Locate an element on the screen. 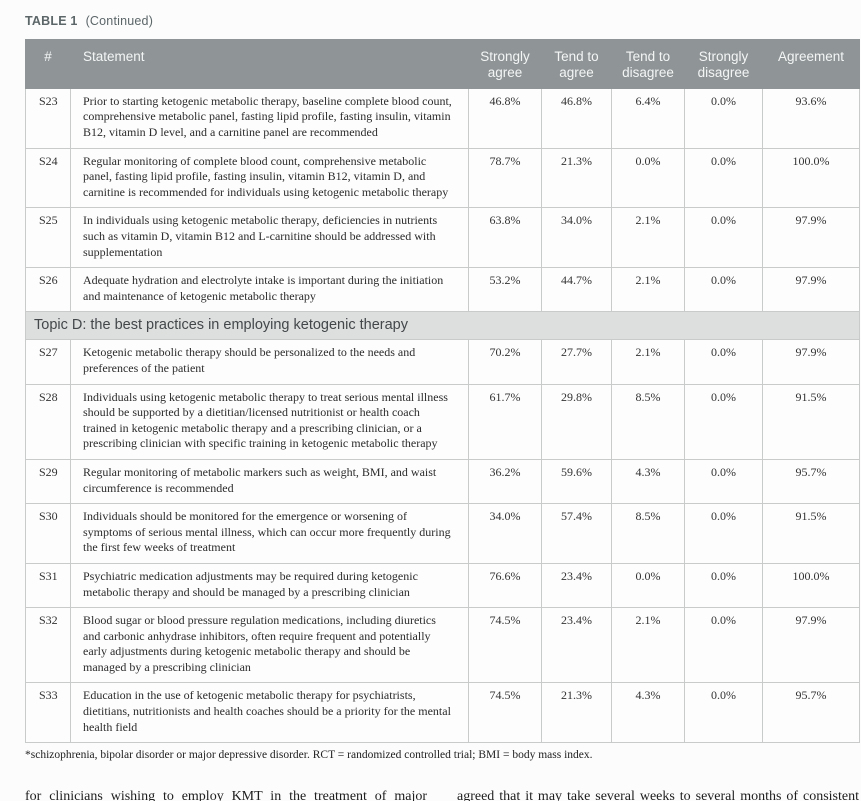 The width and height of the screenshot is (861, 801). statement-id-cell: S32 is located at coordinates (48, 645).